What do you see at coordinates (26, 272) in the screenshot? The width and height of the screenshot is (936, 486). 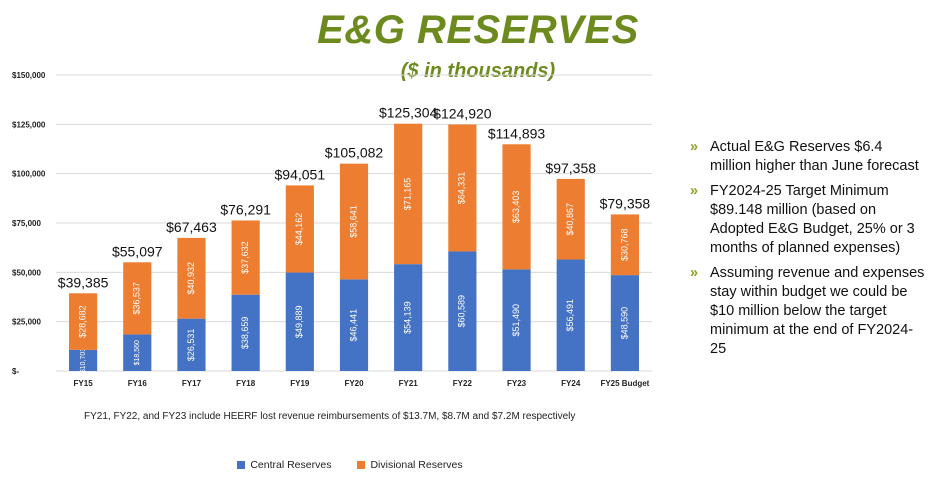 I see `y-tick-label: $50,000` at bounding box center [26, 272].